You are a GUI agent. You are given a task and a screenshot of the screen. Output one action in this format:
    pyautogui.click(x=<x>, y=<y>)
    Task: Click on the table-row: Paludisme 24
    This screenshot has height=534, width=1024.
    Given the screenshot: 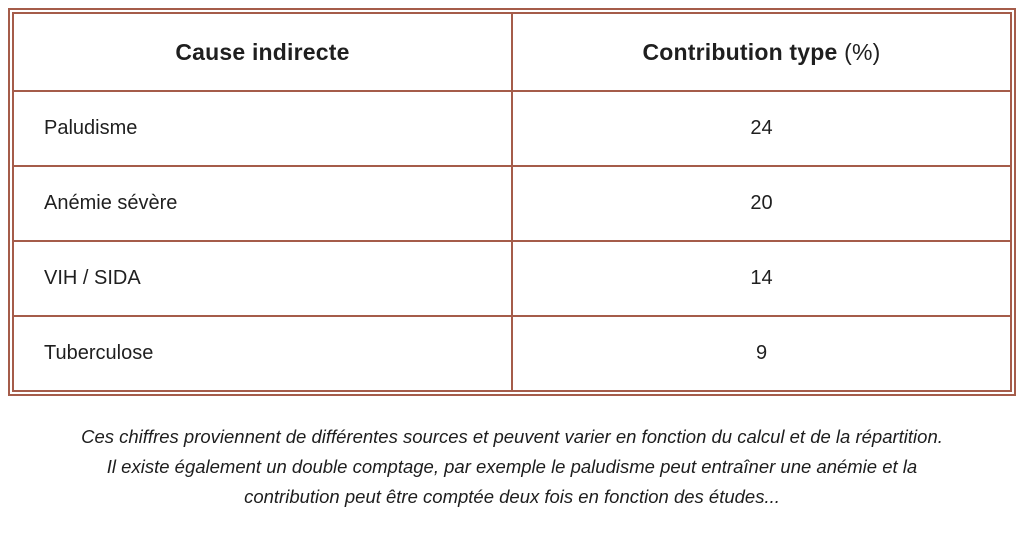 What is the action you would take?
    pyautogui.click(x=512, y=128)
    